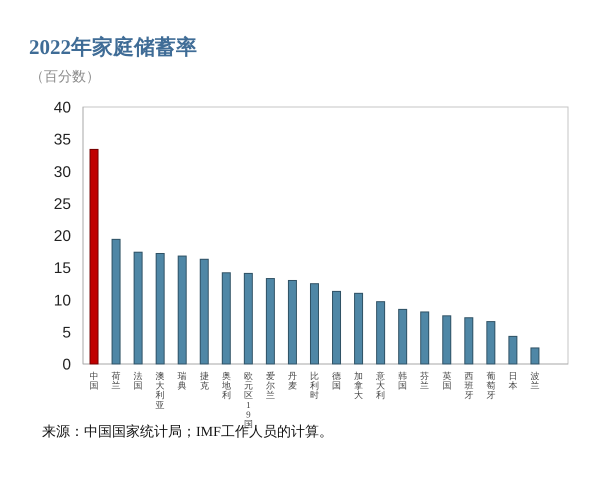  I want to click on x-tick-label: 捷克, so click(204, 381).